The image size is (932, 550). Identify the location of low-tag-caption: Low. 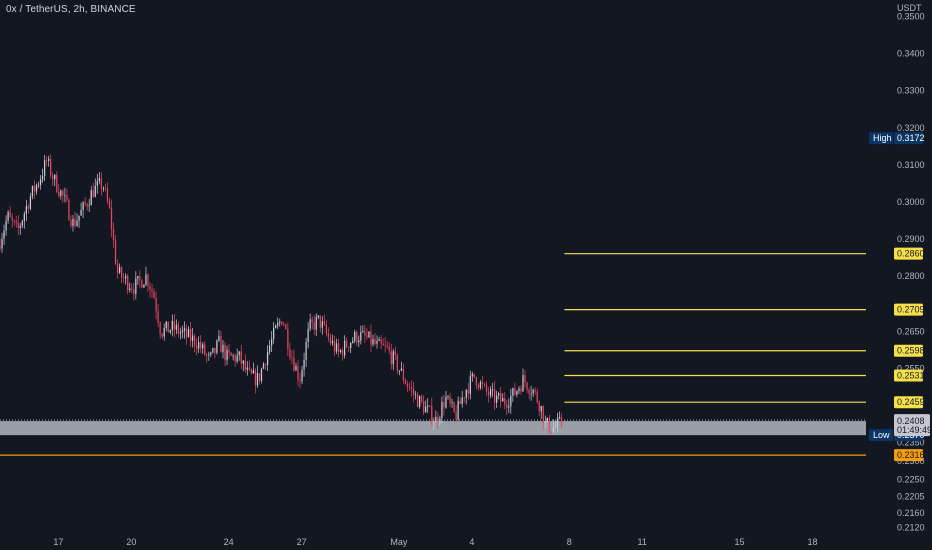
(881, 435).